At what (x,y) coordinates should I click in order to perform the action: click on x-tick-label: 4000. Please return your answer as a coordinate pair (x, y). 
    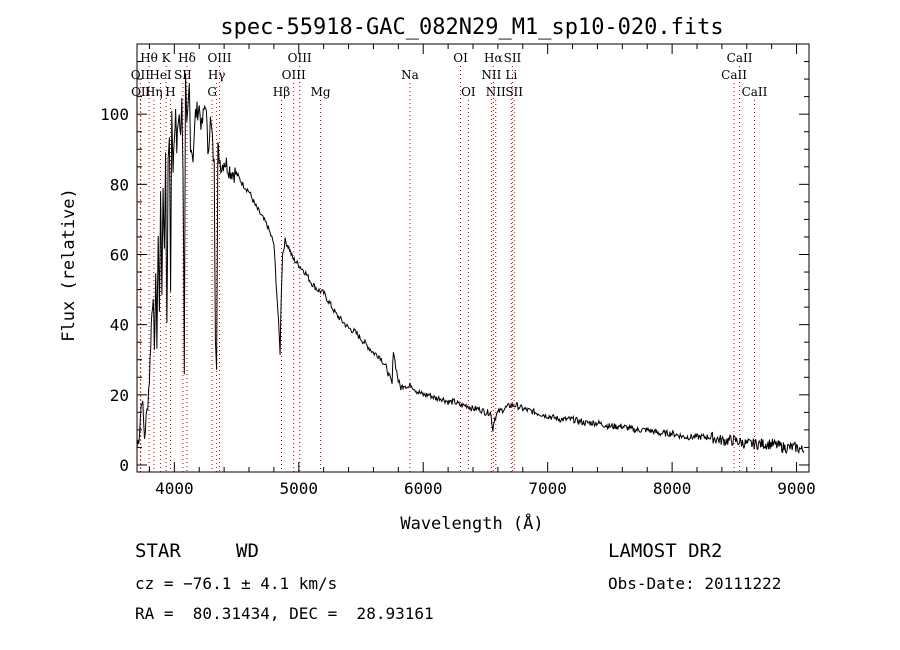
    Looking at the image, I should click on (174, 488).